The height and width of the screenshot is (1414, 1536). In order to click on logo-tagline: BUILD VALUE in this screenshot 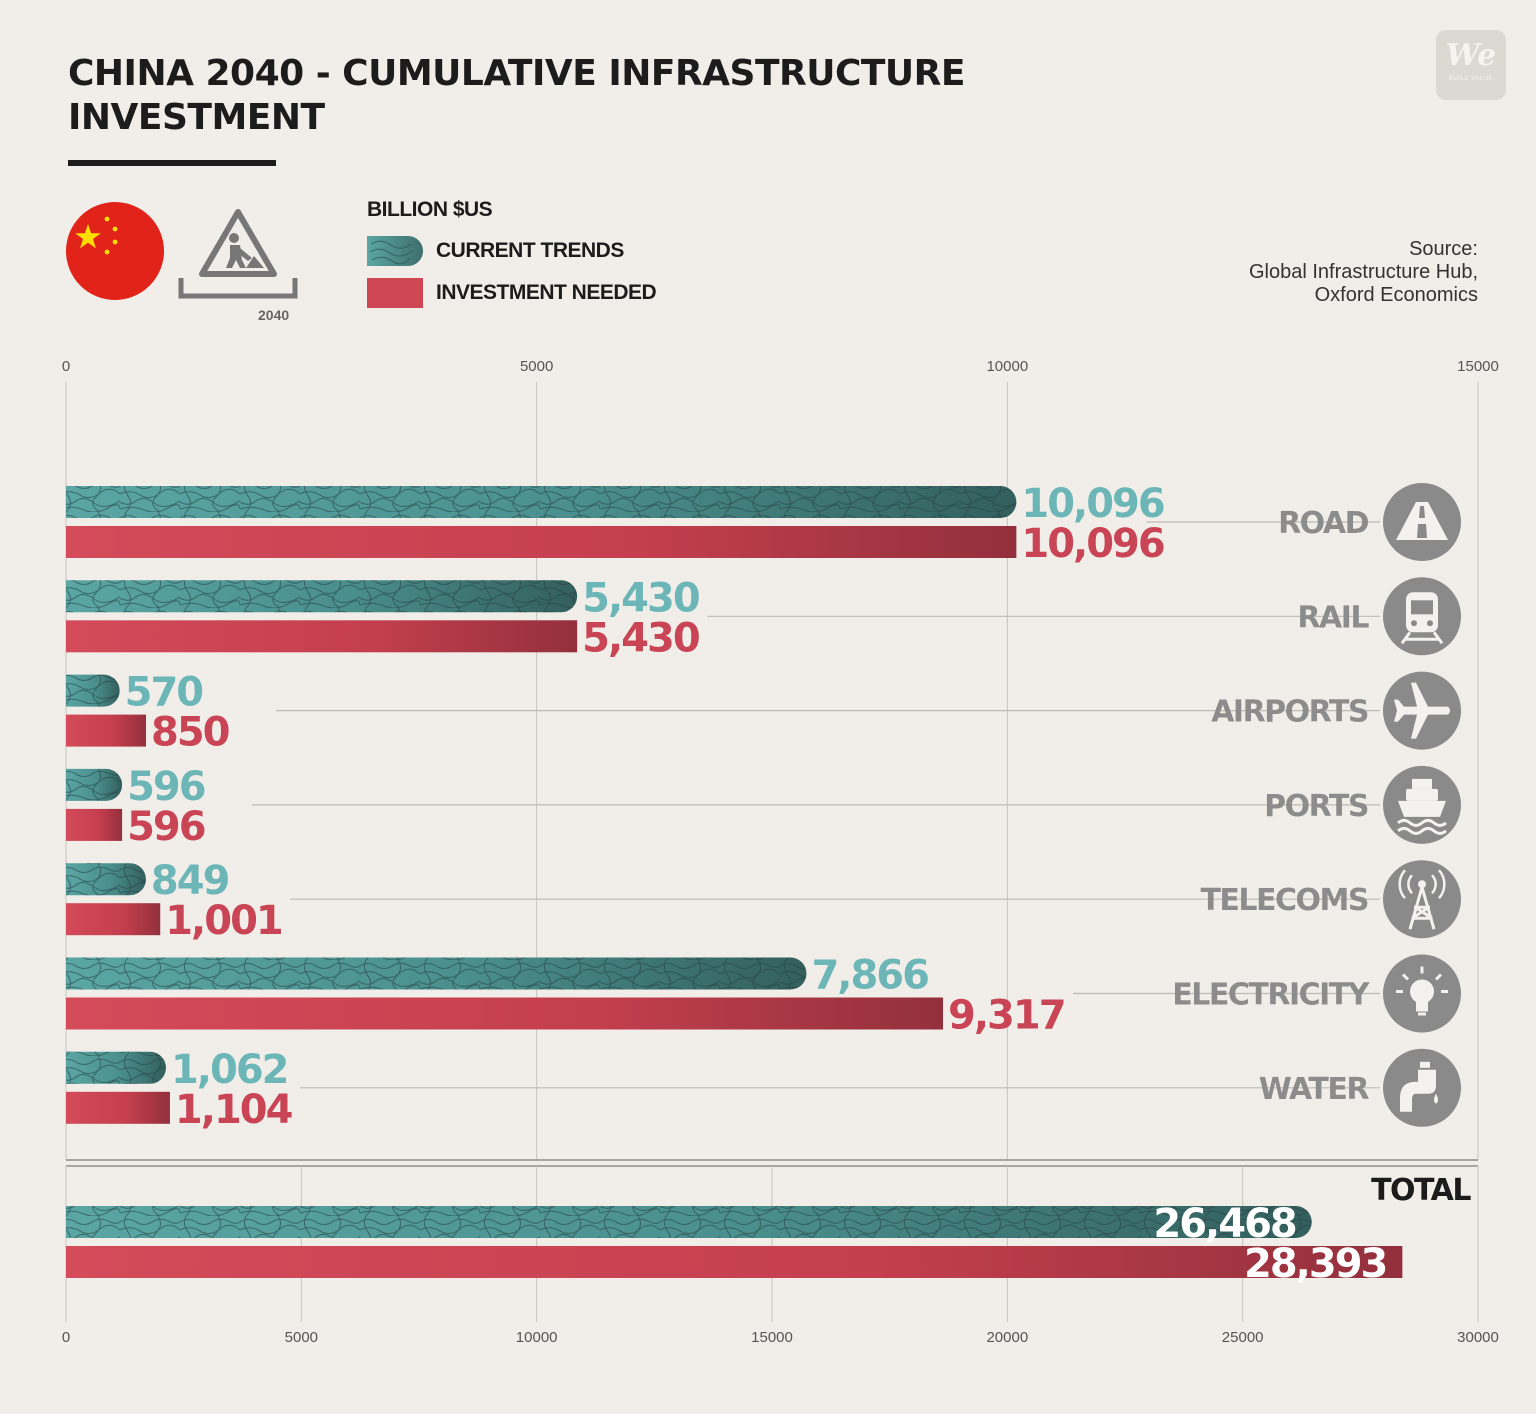, I will do `click(1471, 79)`.